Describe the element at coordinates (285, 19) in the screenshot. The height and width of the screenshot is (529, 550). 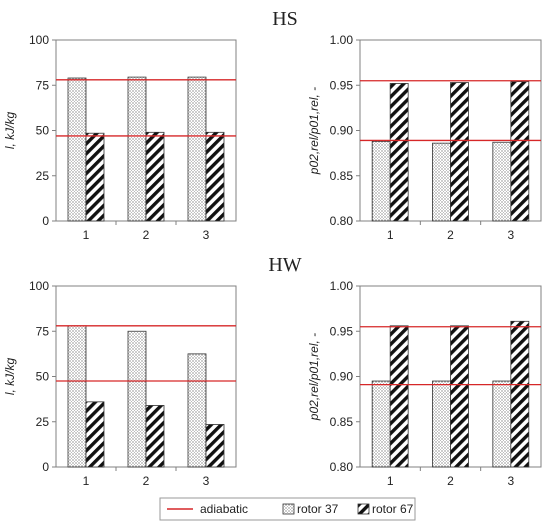
I see `section-title-hs: HS` at that location.